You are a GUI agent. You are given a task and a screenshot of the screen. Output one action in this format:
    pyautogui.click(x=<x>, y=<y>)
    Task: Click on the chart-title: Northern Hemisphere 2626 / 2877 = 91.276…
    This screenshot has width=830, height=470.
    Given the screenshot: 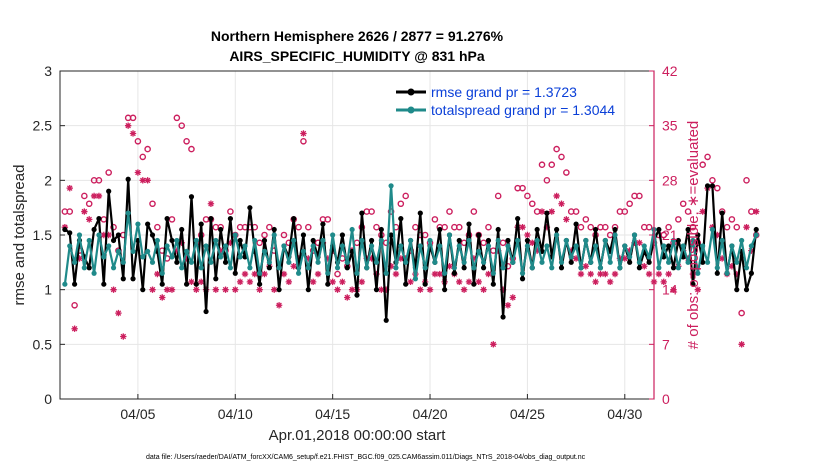 What is the action you would take?
    pyautogui.click(x=357, y=36)
    